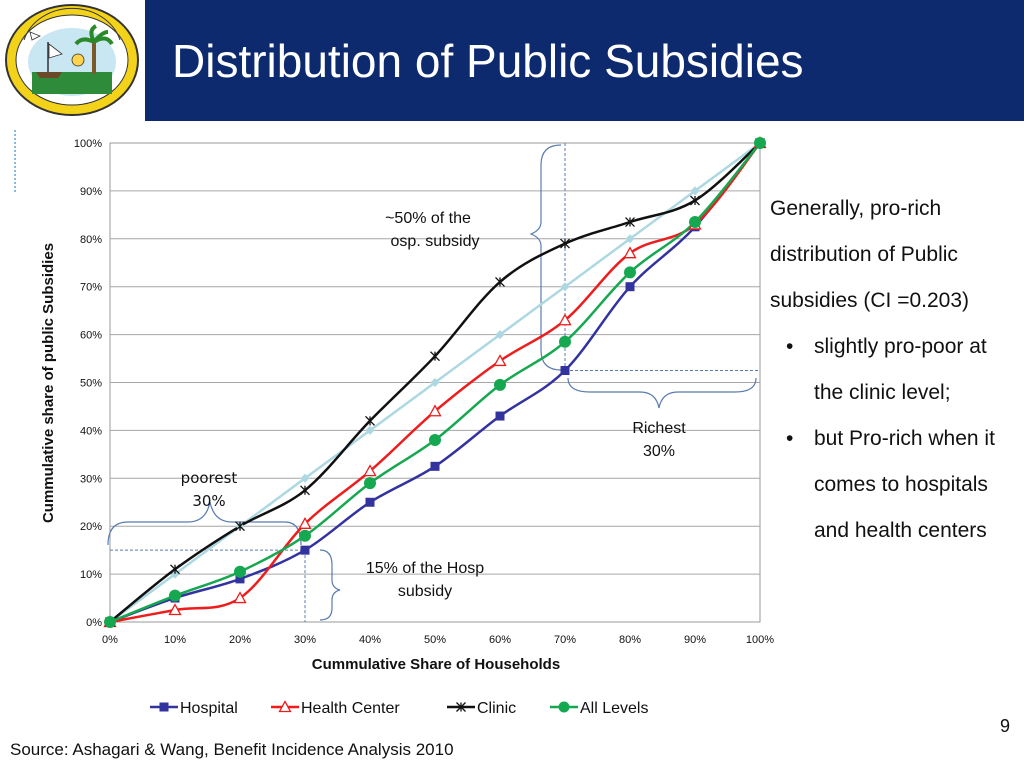  I want to click on x-tick-label: 30%, so click(305, 640).